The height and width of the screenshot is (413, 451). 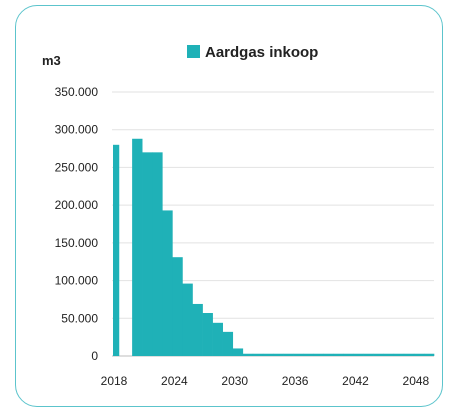 What do you see at coordinates (265, 381) in the screenshot?
I see `x-tick-labels: 2018 2024 2030 2036 2042 2048` at bounding box center [265, 381].